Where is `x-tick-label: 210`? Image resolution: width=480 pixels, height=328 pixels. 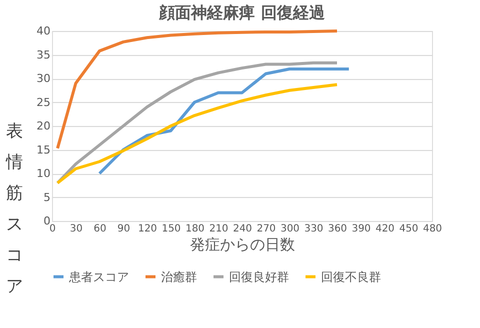 x-tick-label: 210 is located at coordinates (218, 229).